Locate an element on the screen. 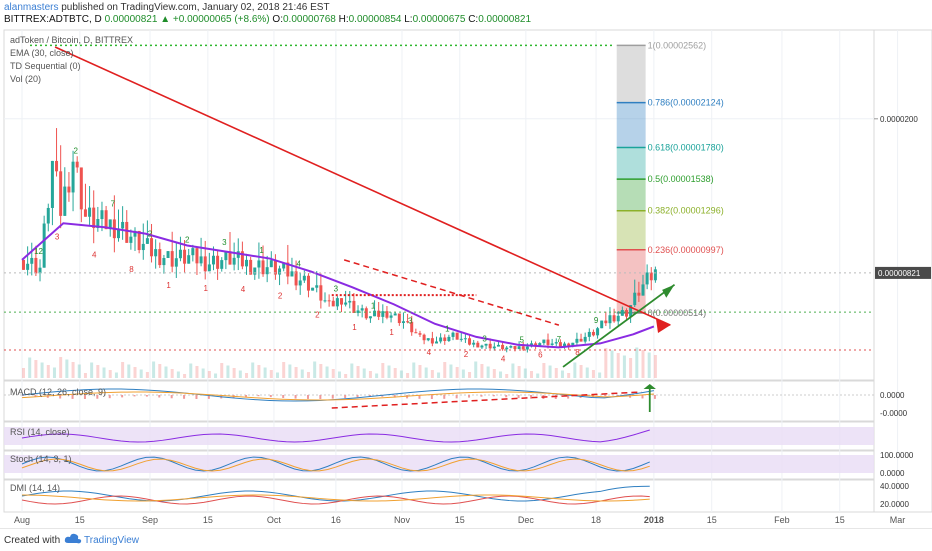 This screenshot has width=932, height=551. x-tick-label: 15 is located at coordinates (460, 520).